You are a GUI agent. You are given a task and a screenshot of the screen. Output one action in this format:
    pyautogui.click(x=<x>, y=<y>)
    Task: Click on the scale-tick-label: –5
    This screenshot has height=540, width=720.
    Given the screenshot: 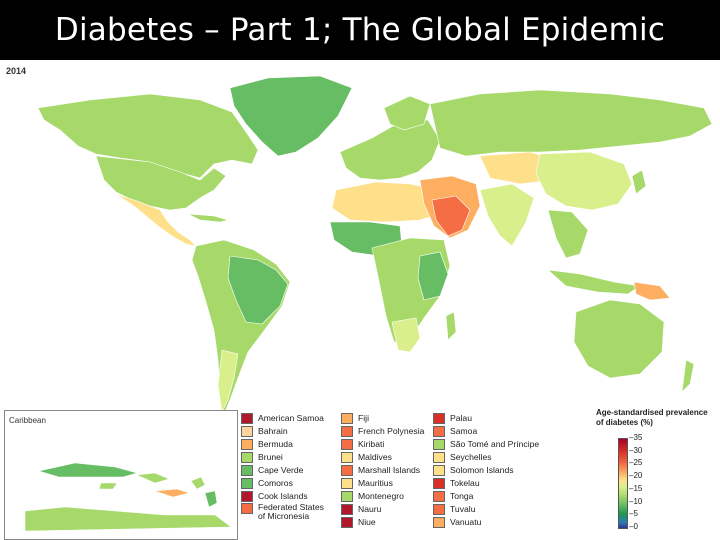 What is the action you would take?
    pyautogui.click(x=633, y=514)
    